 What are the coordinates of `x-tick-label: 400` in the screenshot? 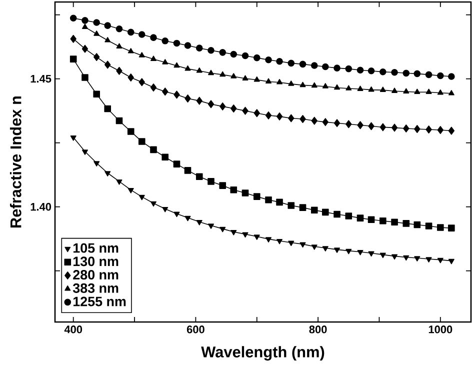 It's located at (73, 330).